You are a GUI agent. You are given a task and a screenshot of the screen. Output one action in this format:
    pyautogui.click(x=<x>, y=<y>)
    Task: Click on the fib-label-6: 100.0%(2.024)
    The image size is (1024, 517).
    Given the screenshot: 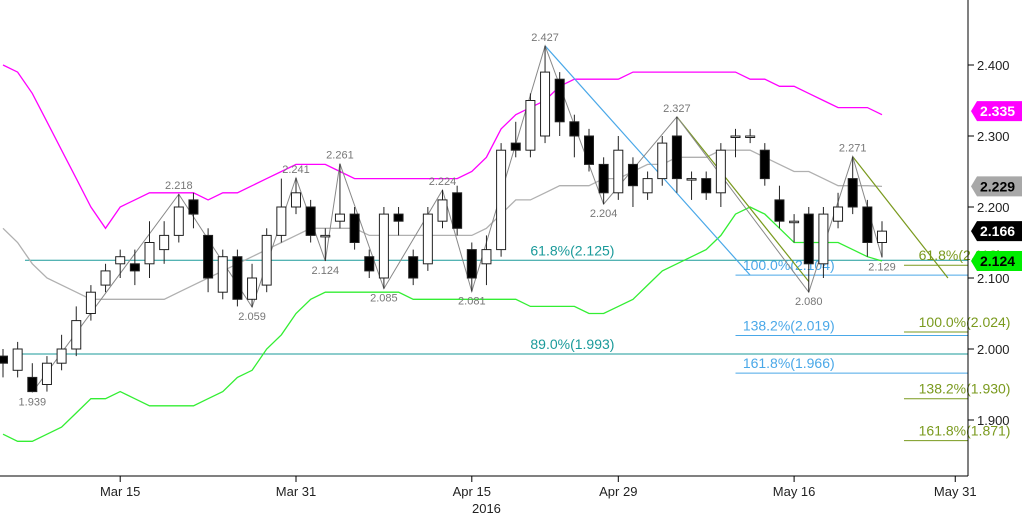 What is the action you would take?
    pyautogui.click(x=965, y=322)
    